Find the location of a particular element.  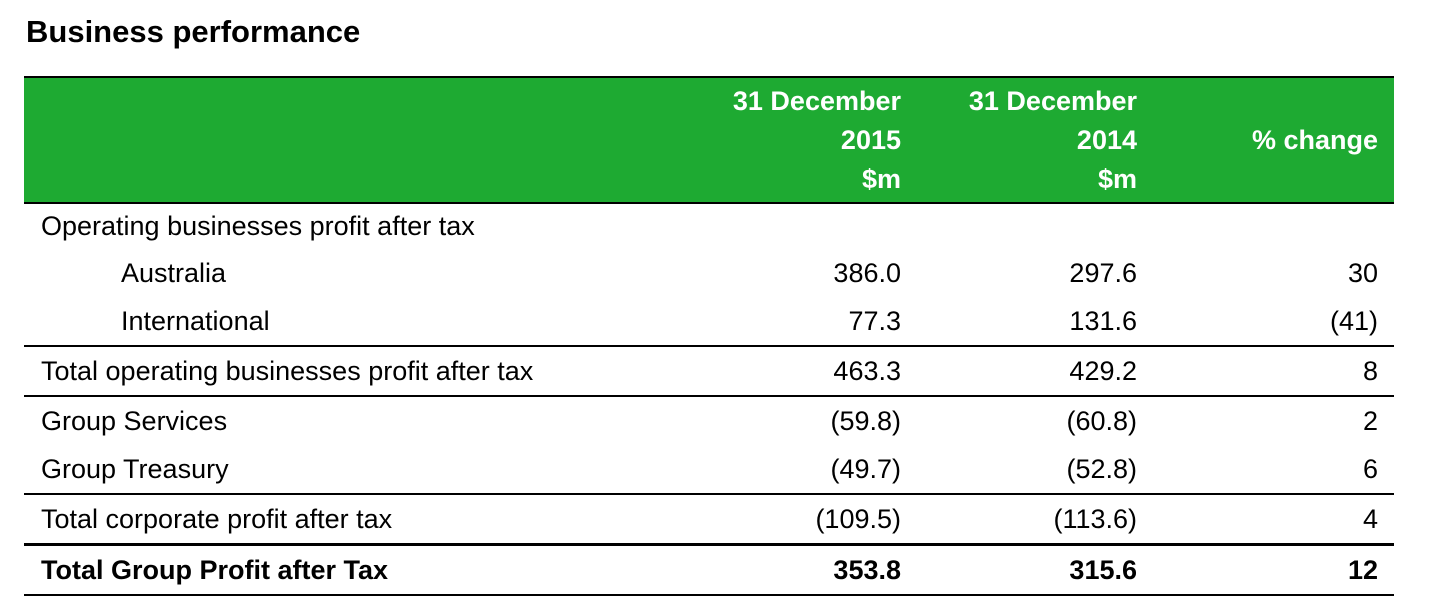

row-label: Group Treasury is located at coordinates (135, 468).